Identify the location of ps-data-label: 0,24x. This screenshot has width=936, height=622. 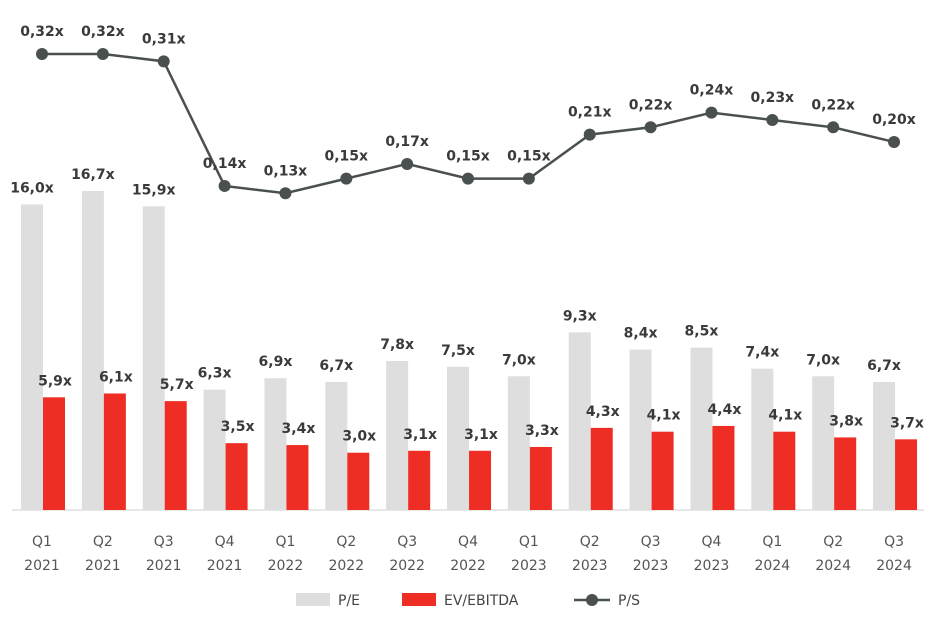
(712, 91).